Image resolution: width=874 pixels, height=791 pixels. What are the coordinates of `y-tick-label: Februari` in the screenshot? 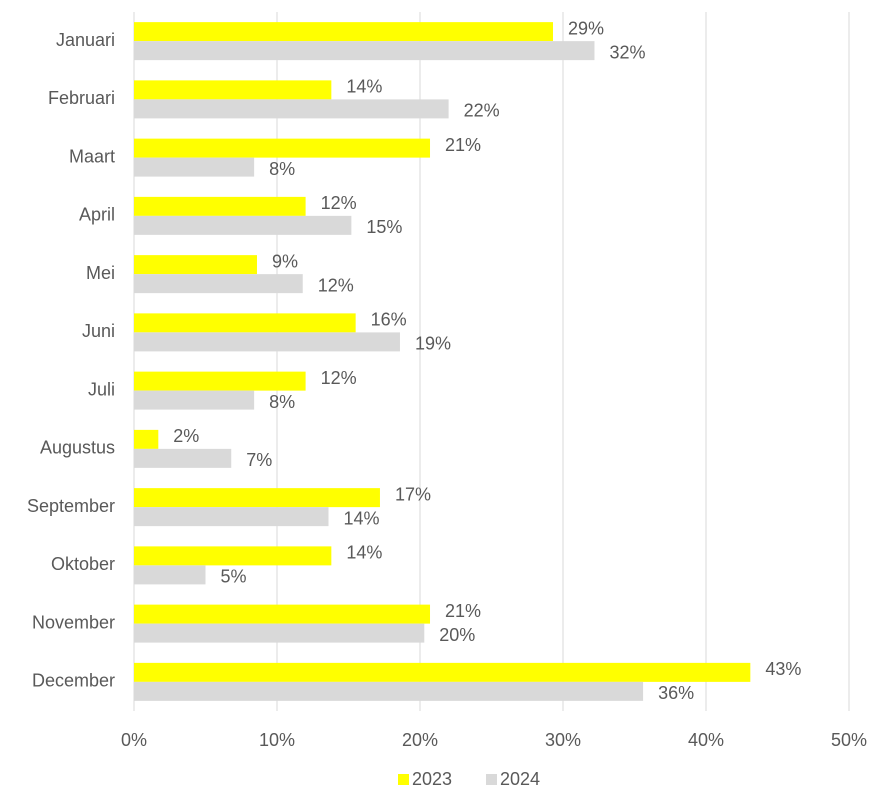 It's located at (81, 98).